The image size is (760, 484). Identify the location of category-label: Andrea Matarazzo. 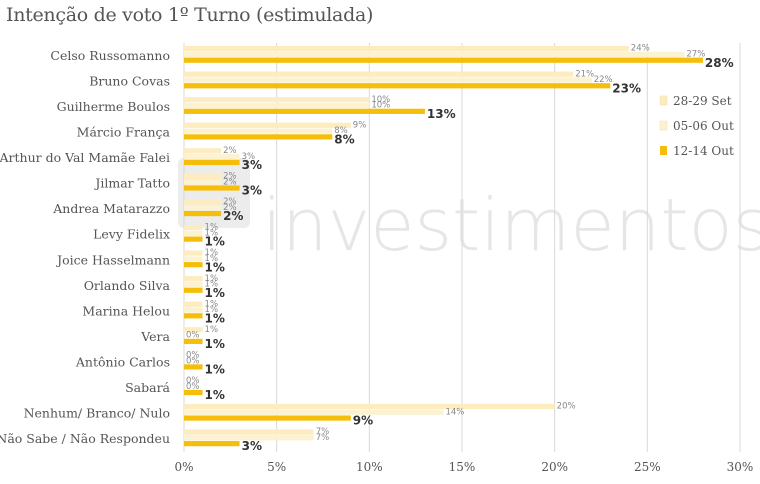
(111, 208).